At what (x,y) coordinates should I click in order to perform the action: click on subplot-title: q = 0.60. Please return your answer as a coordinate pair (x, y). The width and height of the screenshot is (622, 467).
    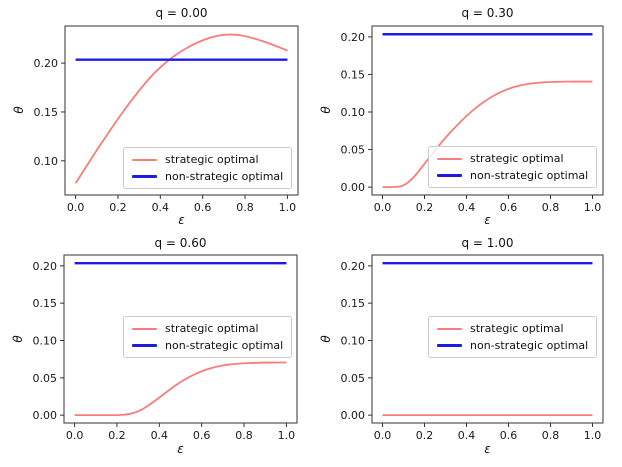
    Looking at the image, I should click on (180, 243).